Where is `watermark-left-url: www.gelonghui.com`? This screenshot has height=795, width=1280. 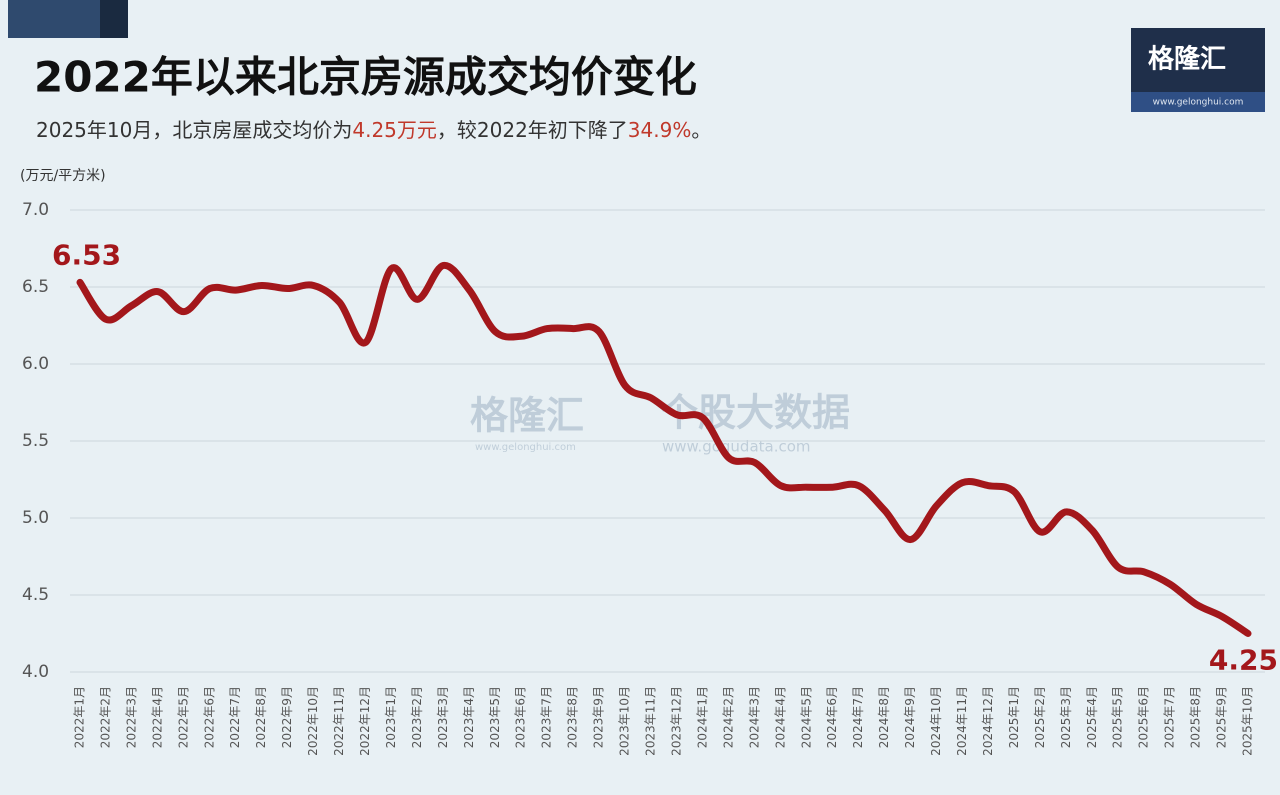 watermark-left-url: www.gelonghui.com is located at coordinates (525, 447).